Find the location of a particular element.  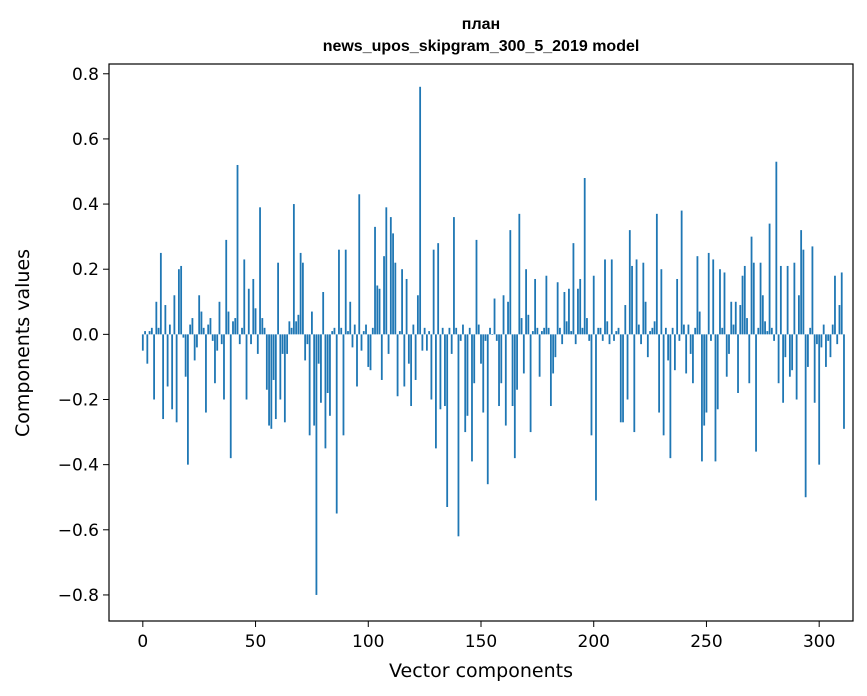

y-tick-label: −0.4 is located at coordinates (78, 466).